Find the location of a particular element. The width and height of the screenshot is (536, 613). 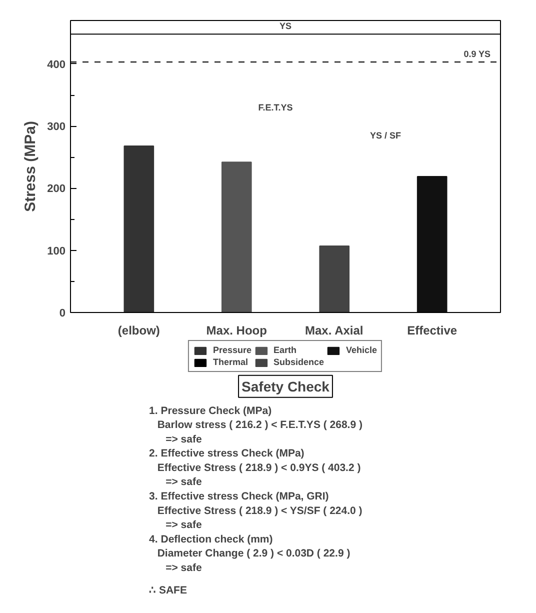

y-axis-title: Stress (MPa) is located at coordinates (31, 166).